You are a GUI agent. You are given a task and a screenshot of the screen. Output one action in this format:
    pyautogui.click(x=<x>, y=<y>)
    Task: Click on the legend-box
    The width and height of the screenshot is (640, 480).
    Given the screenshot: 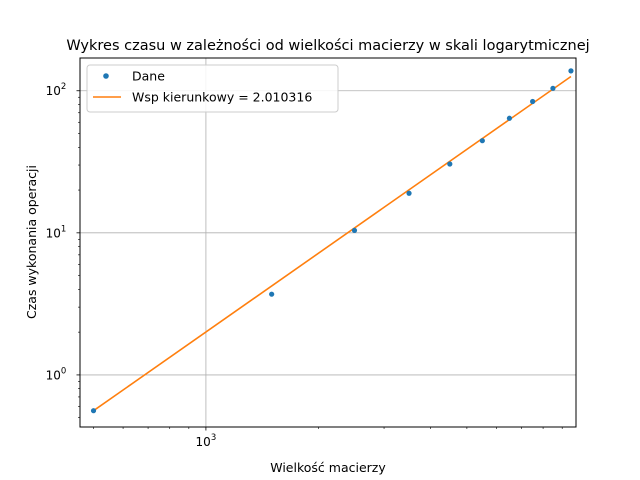 What is the action you would take?
    pyautogui.click(x=212, y=88)
    